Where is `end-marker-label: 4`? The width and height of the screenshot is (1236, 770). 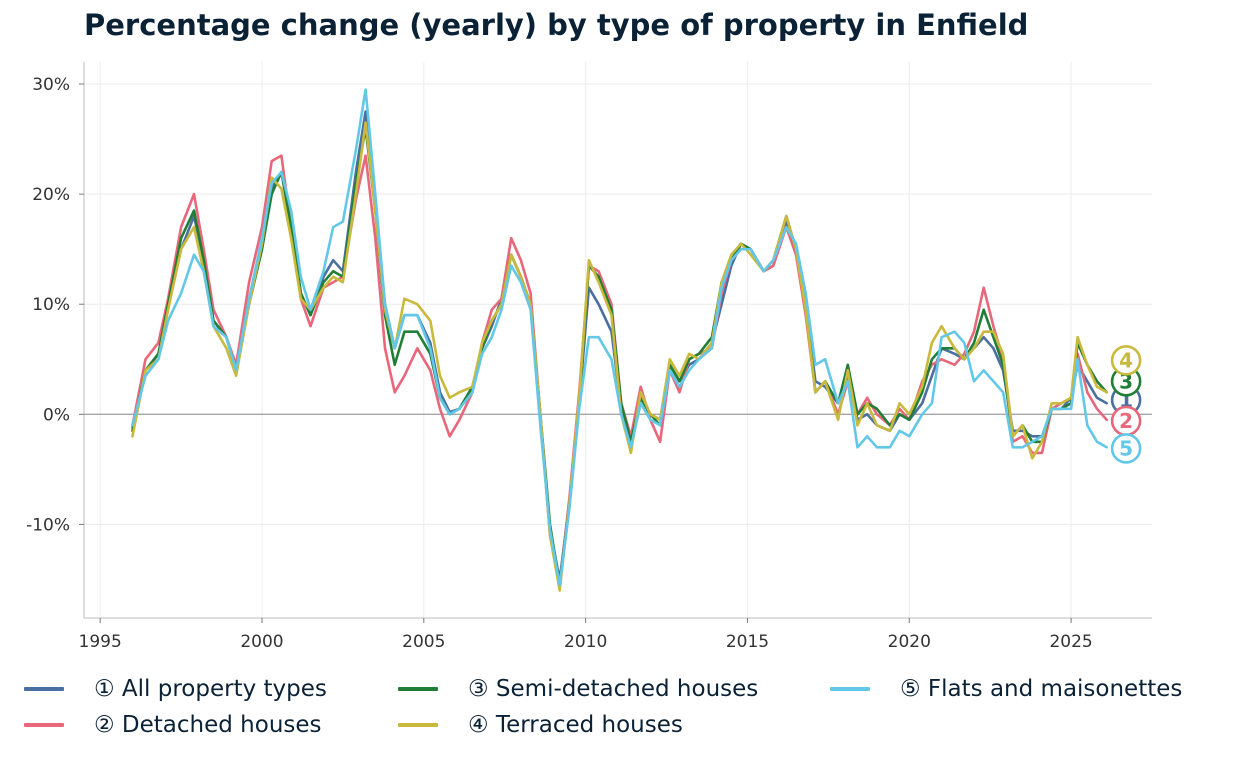 end-marker-label: 4 is located at coordinates (1126, 360).